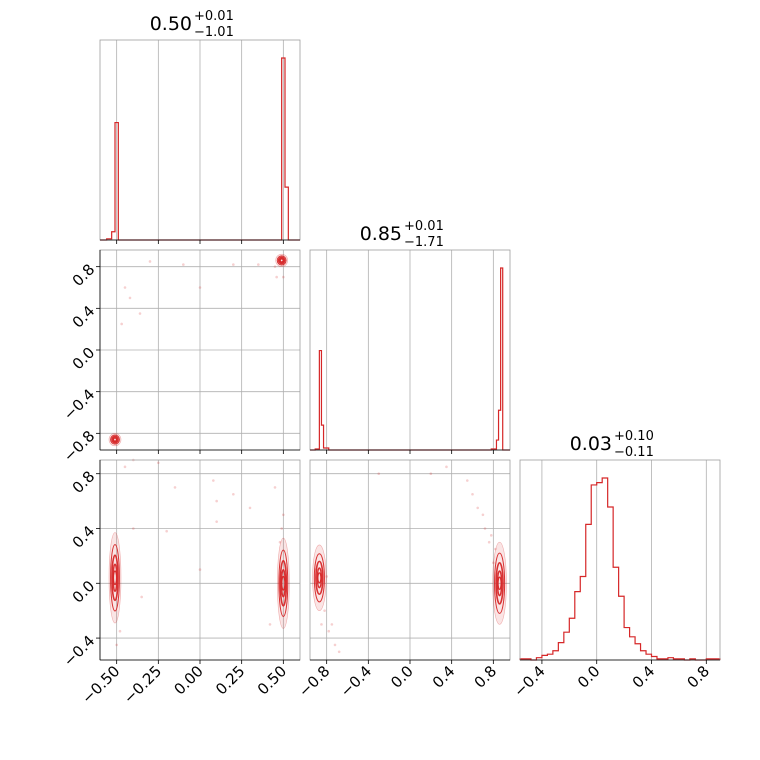 The width and height of the screenshot is (760, 760). Describe the element at coordinates (79, 446) in the screenshot. I see `y-tick-label: −0.8` at that location.